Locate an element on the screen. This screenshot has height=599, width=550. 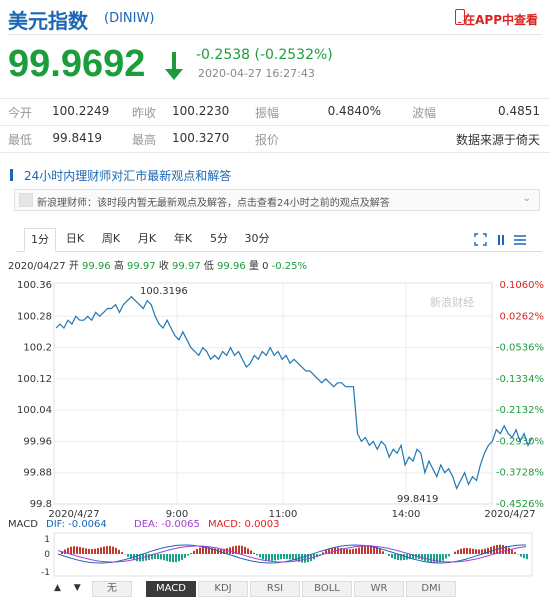
macd-axis-tick: -1 is located at coordinates (45, 573).